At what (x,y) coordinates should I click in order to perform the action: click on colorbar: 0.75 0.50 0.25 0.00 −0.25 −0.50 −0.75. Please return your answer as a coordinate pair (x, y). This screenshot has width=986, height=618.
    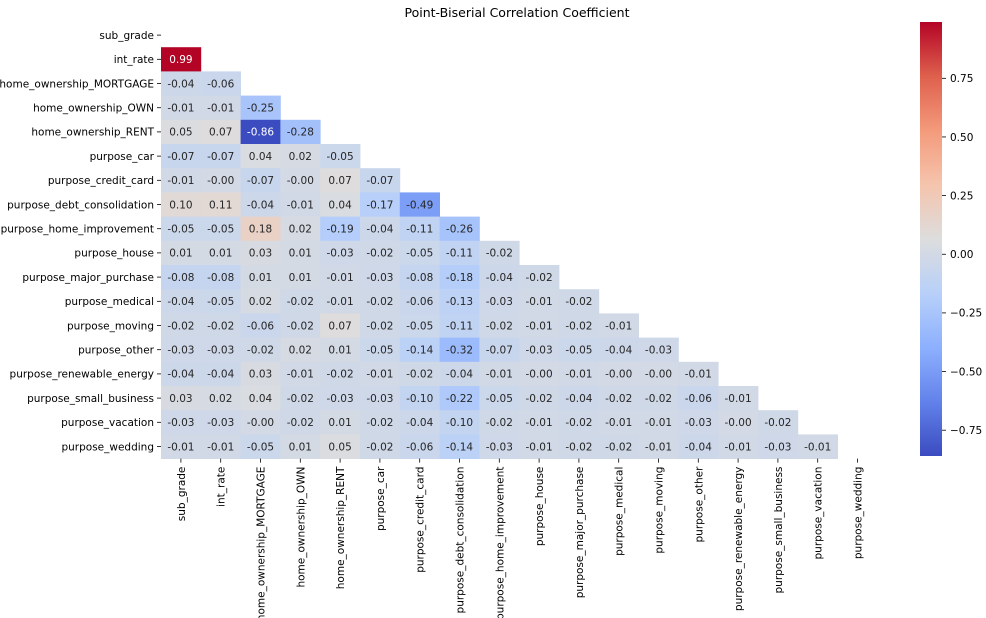
    Looking at the image, I should click on (951, 239).